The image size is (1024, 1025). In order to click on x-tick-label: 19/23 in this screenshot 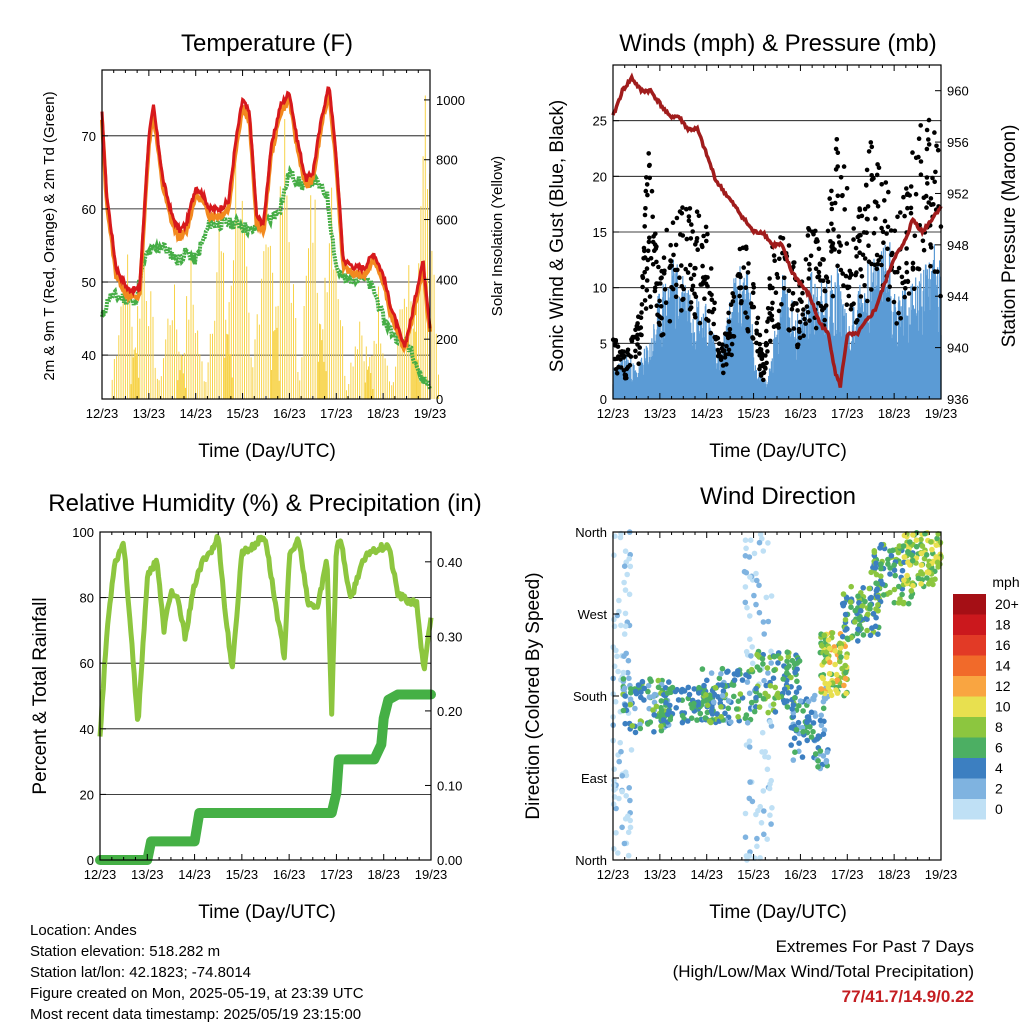, I will do `click(941, 413)`.